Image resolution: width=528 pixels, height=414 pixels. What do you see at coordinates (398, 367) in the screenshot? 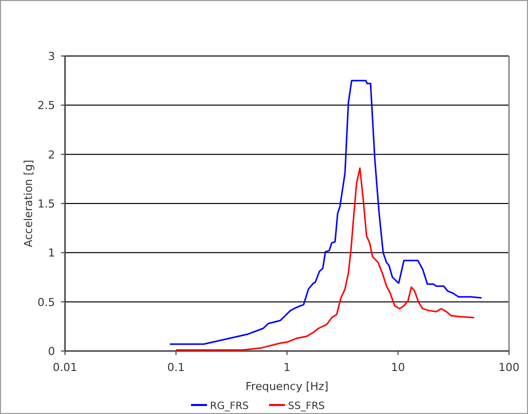
I see `x-tick-label: 10` at bounding box center [398, 367].